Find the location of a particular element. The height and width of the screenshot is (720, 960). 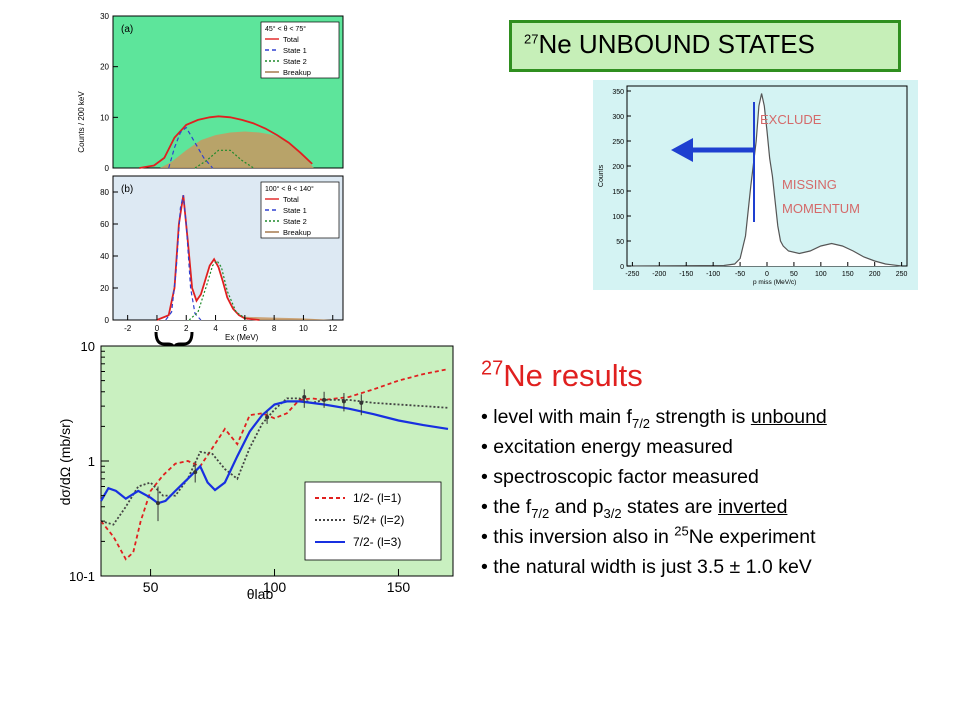

y-tick-label: 50 is located at coordinates (620, 242).